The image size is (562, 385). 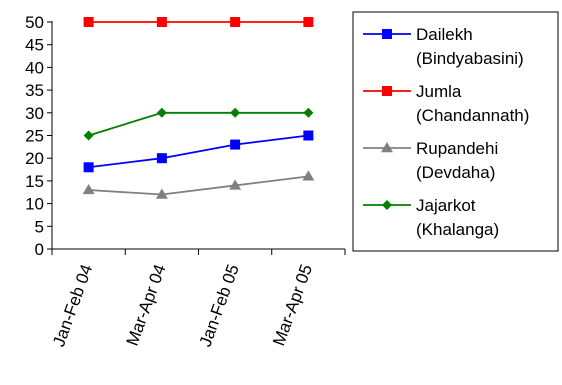 I want to click on legend-entry-dailekh: Dailekh (Bindyabasini), so click(x=443, y=46).